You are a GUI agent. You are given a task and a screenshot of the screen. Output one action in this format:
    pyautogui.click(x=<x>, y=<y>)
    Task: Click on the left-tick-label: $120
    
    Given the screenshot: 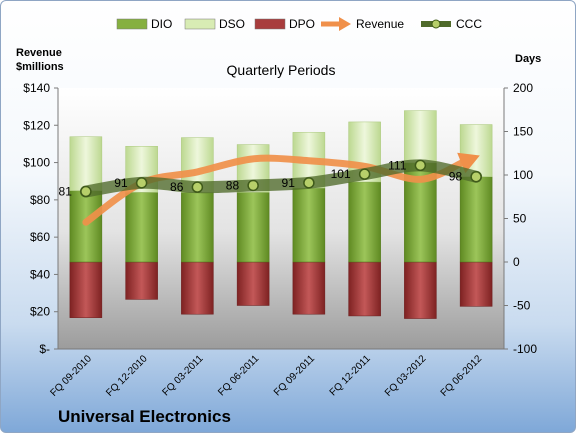 What is the action you would take?
    pyautogui.click(x=36, y=125)
    